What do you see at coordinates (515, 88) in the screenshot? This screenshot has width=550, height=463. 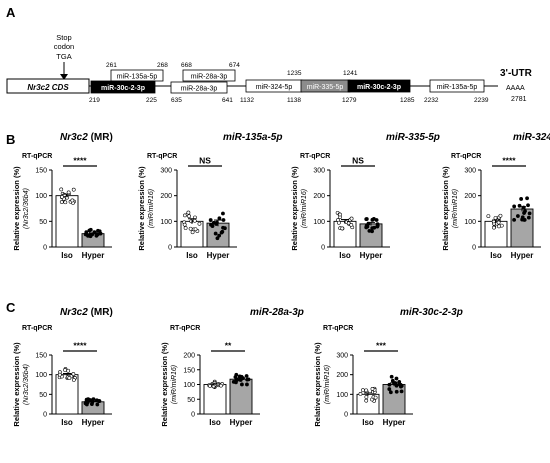 I see `polya-label: AAAA` at bounding box center [515, 88].